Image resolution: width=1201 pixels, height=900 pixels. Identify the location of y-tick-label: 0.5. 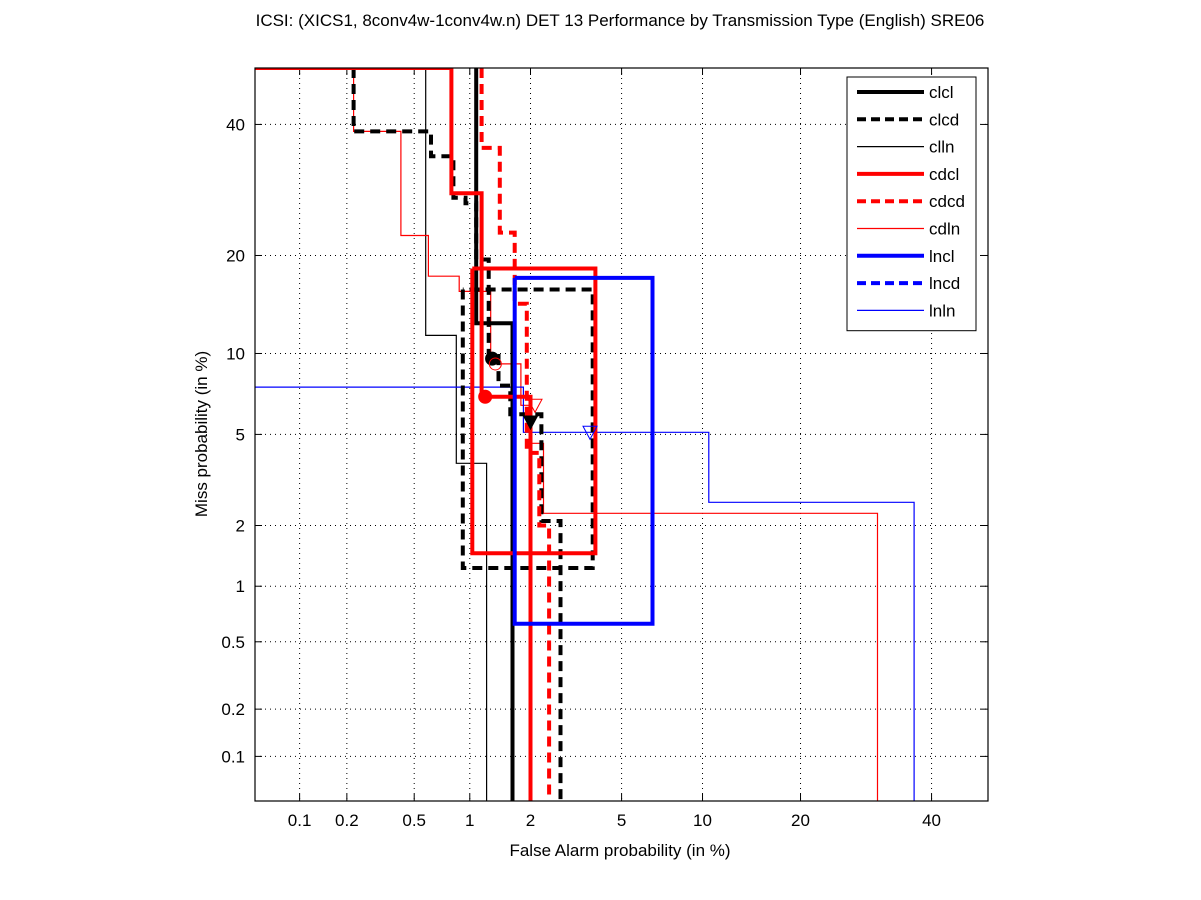
(233, 642).